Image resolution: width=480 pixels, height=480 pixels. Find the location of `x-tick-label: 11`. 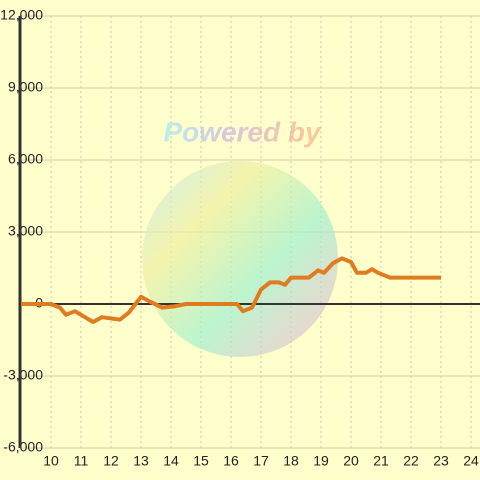

x-tick-label: 11 is located at coordinates (81, 461).